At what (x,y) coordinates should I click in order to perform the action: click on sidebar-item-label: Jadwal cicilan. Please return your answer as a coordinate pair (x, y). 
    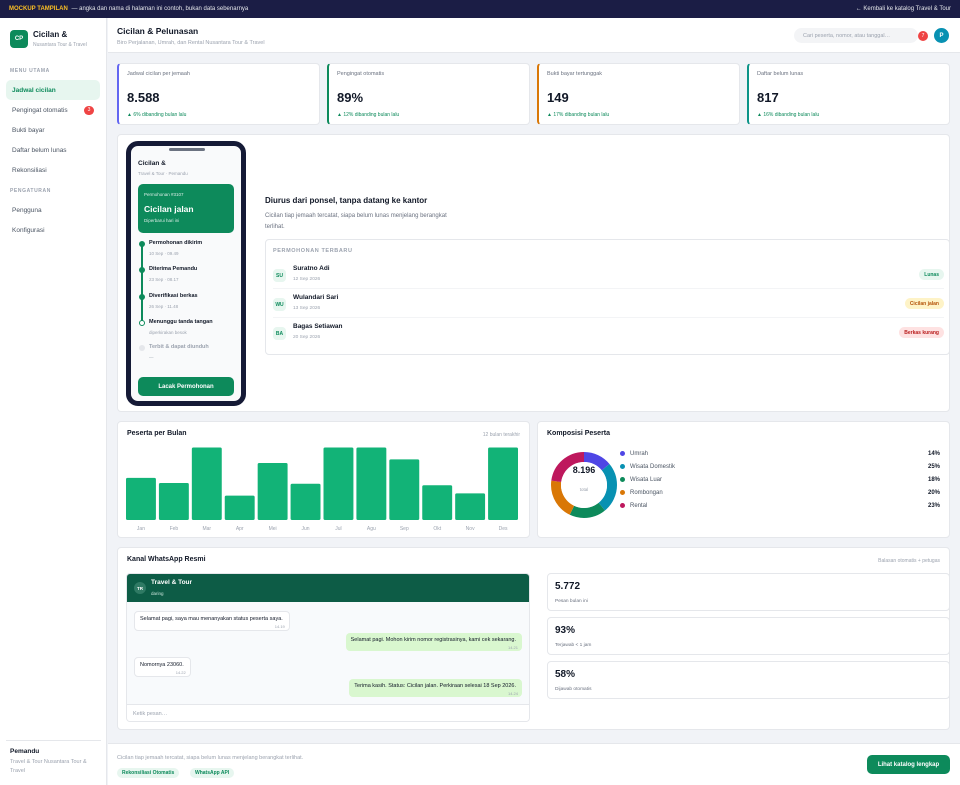
    Looking at the image, I should click on (34, 90).